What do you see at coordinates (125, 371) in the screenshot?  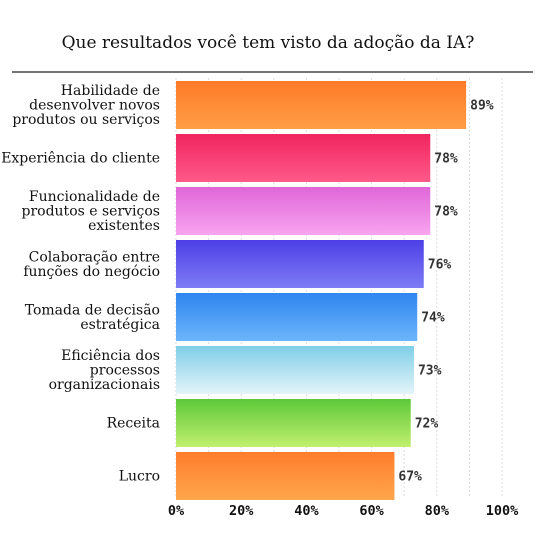 I see `category-label: processos` at bounding box center [125, 371].